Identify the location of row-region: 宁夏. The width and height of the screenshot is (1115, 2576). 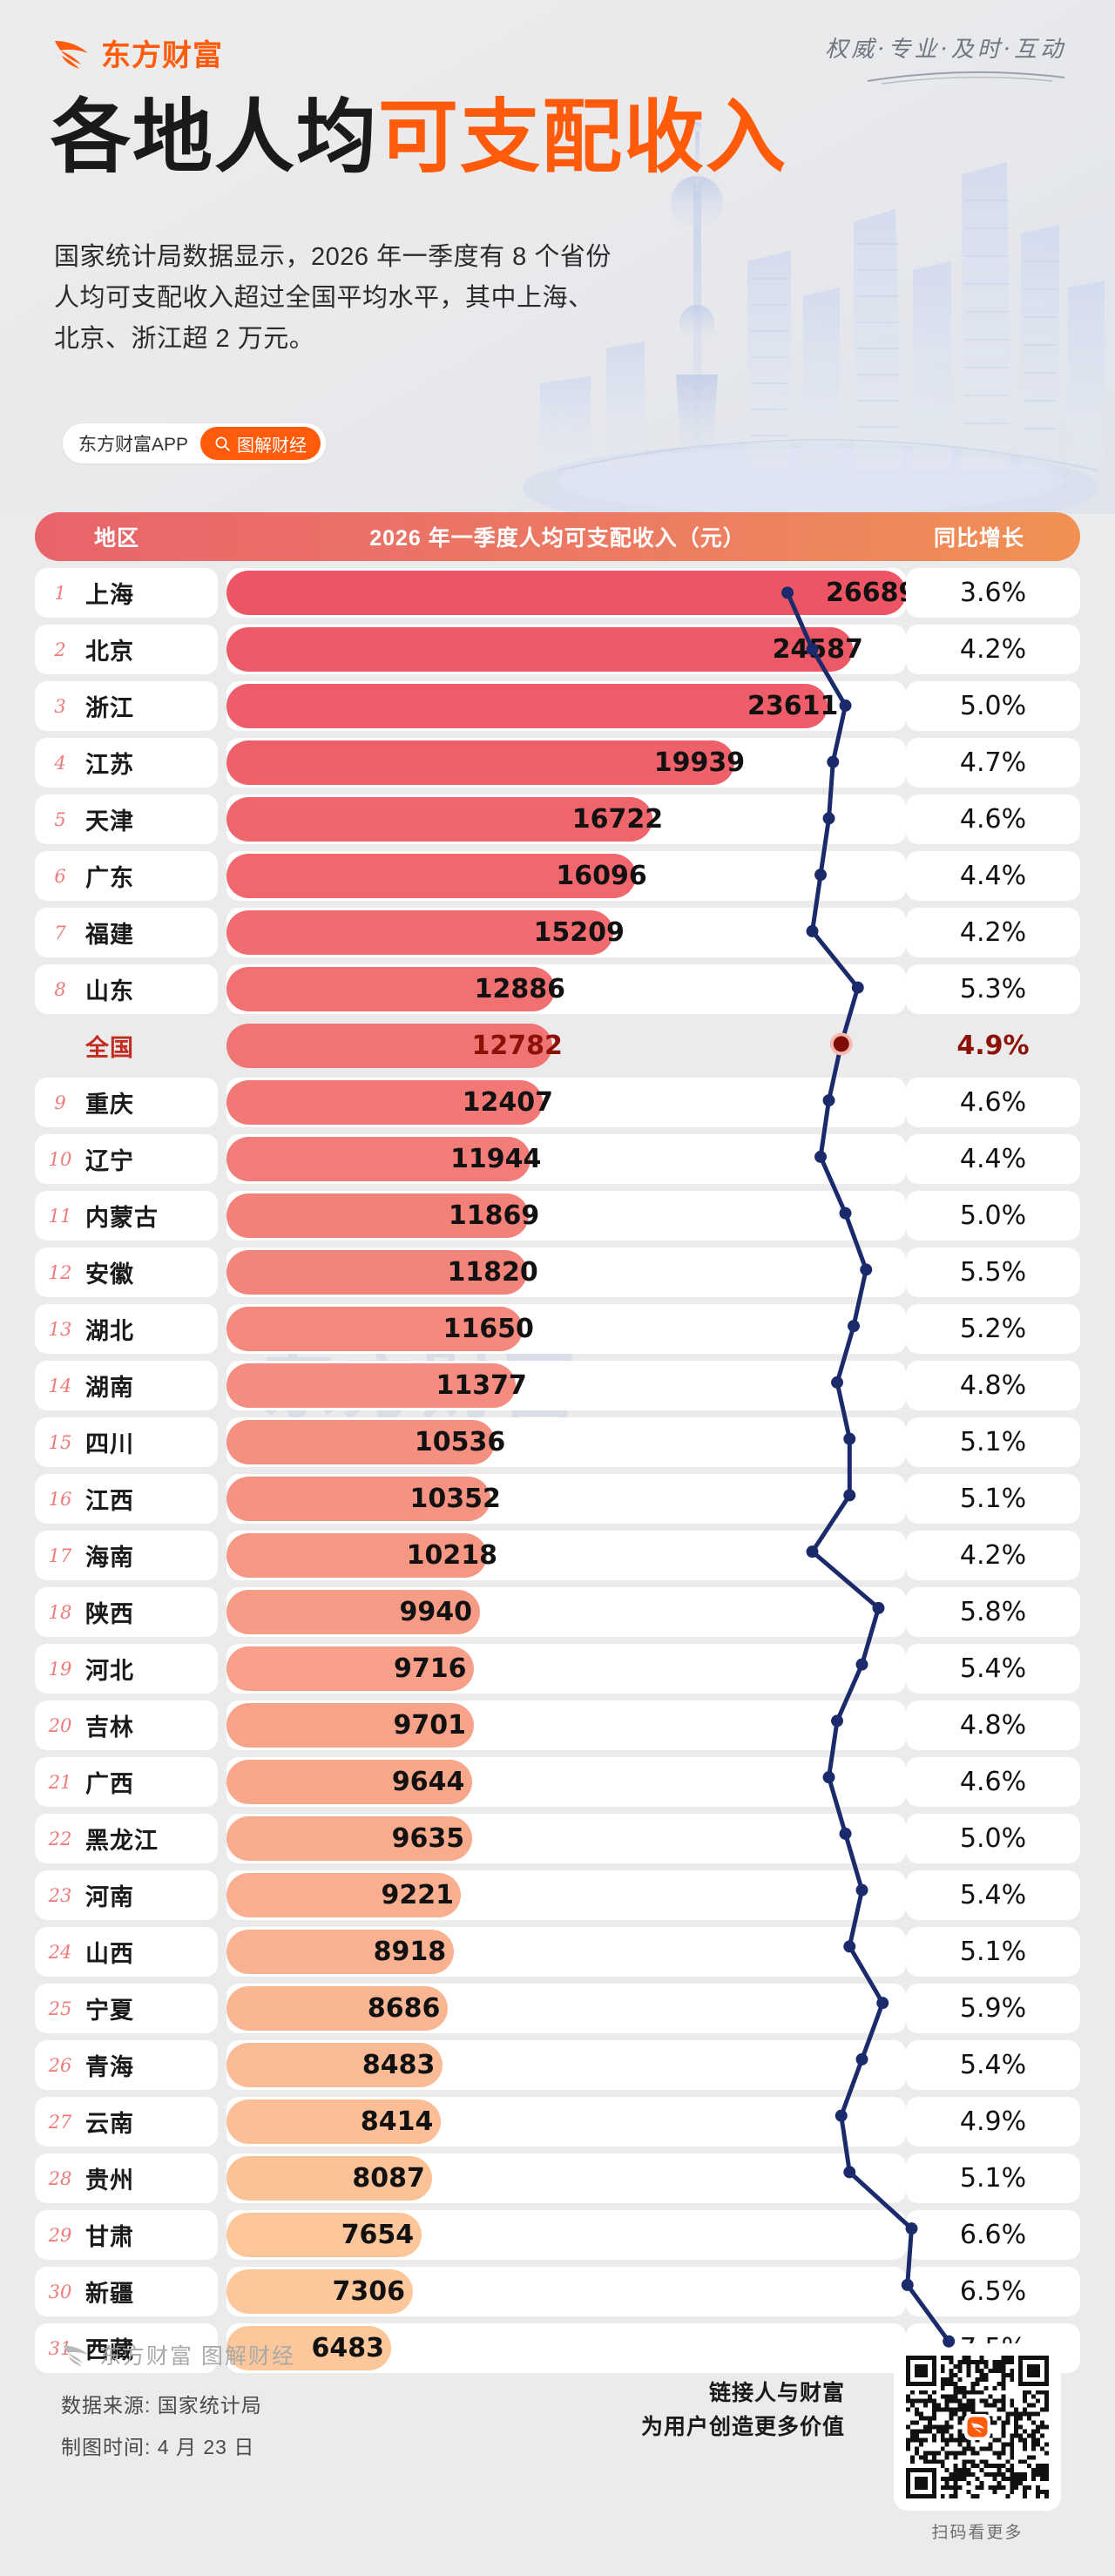
(109, 2011).